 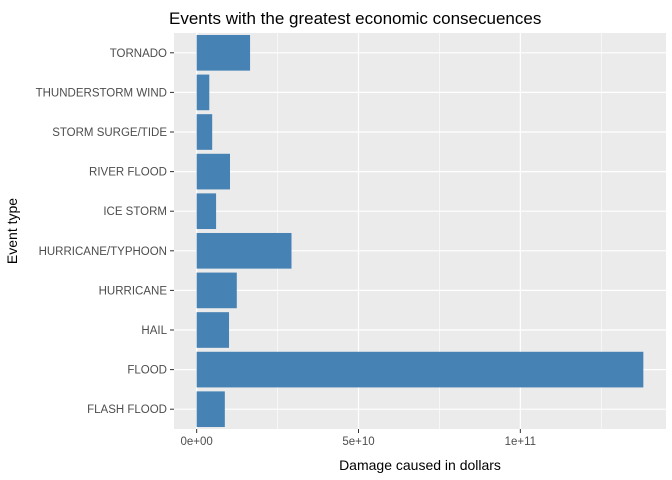 I want to click on y-tick-label: FLOOD, so click(x=147, y=371).